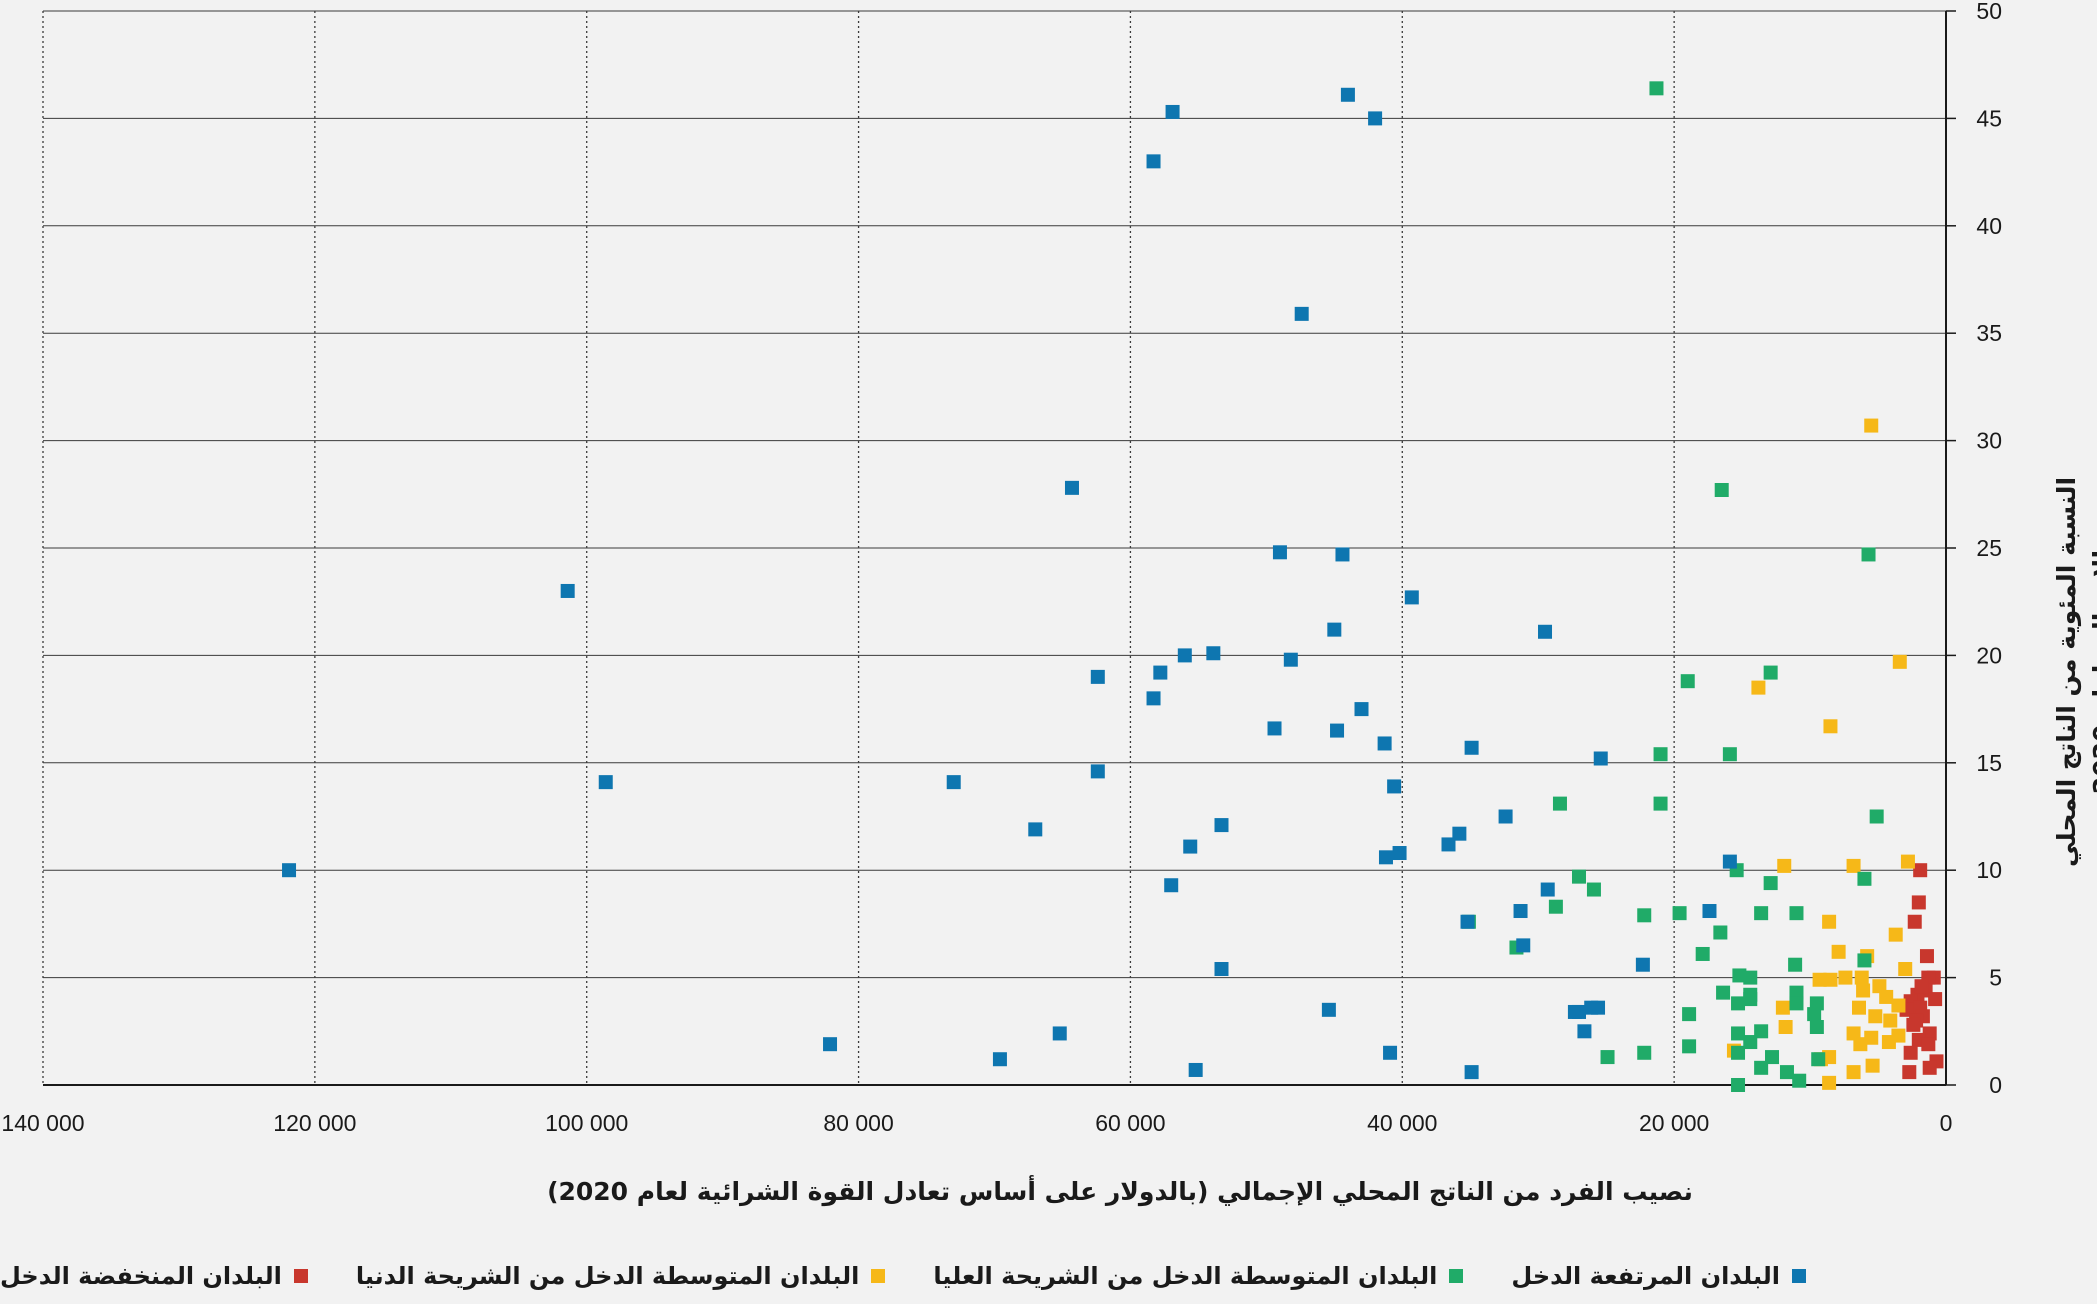  What do you see at coordinates (1989, 548) in the screenshot?
I see `y-tick-label: 25` at bounding box center [1989, 548].